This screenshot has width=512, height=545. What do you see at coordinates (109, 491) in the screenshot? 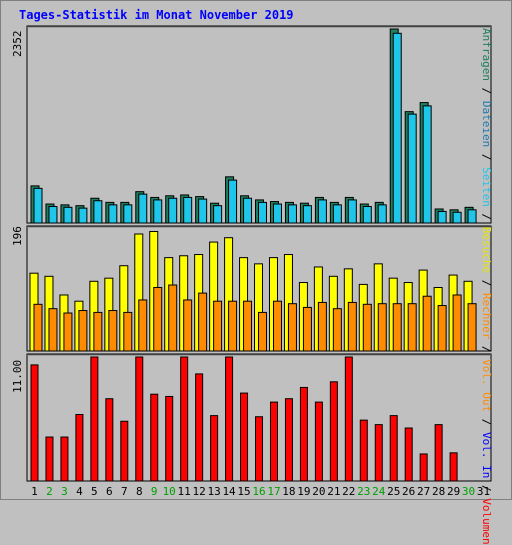
I see `day-label-6: 6` at bounding box center [109, 491].